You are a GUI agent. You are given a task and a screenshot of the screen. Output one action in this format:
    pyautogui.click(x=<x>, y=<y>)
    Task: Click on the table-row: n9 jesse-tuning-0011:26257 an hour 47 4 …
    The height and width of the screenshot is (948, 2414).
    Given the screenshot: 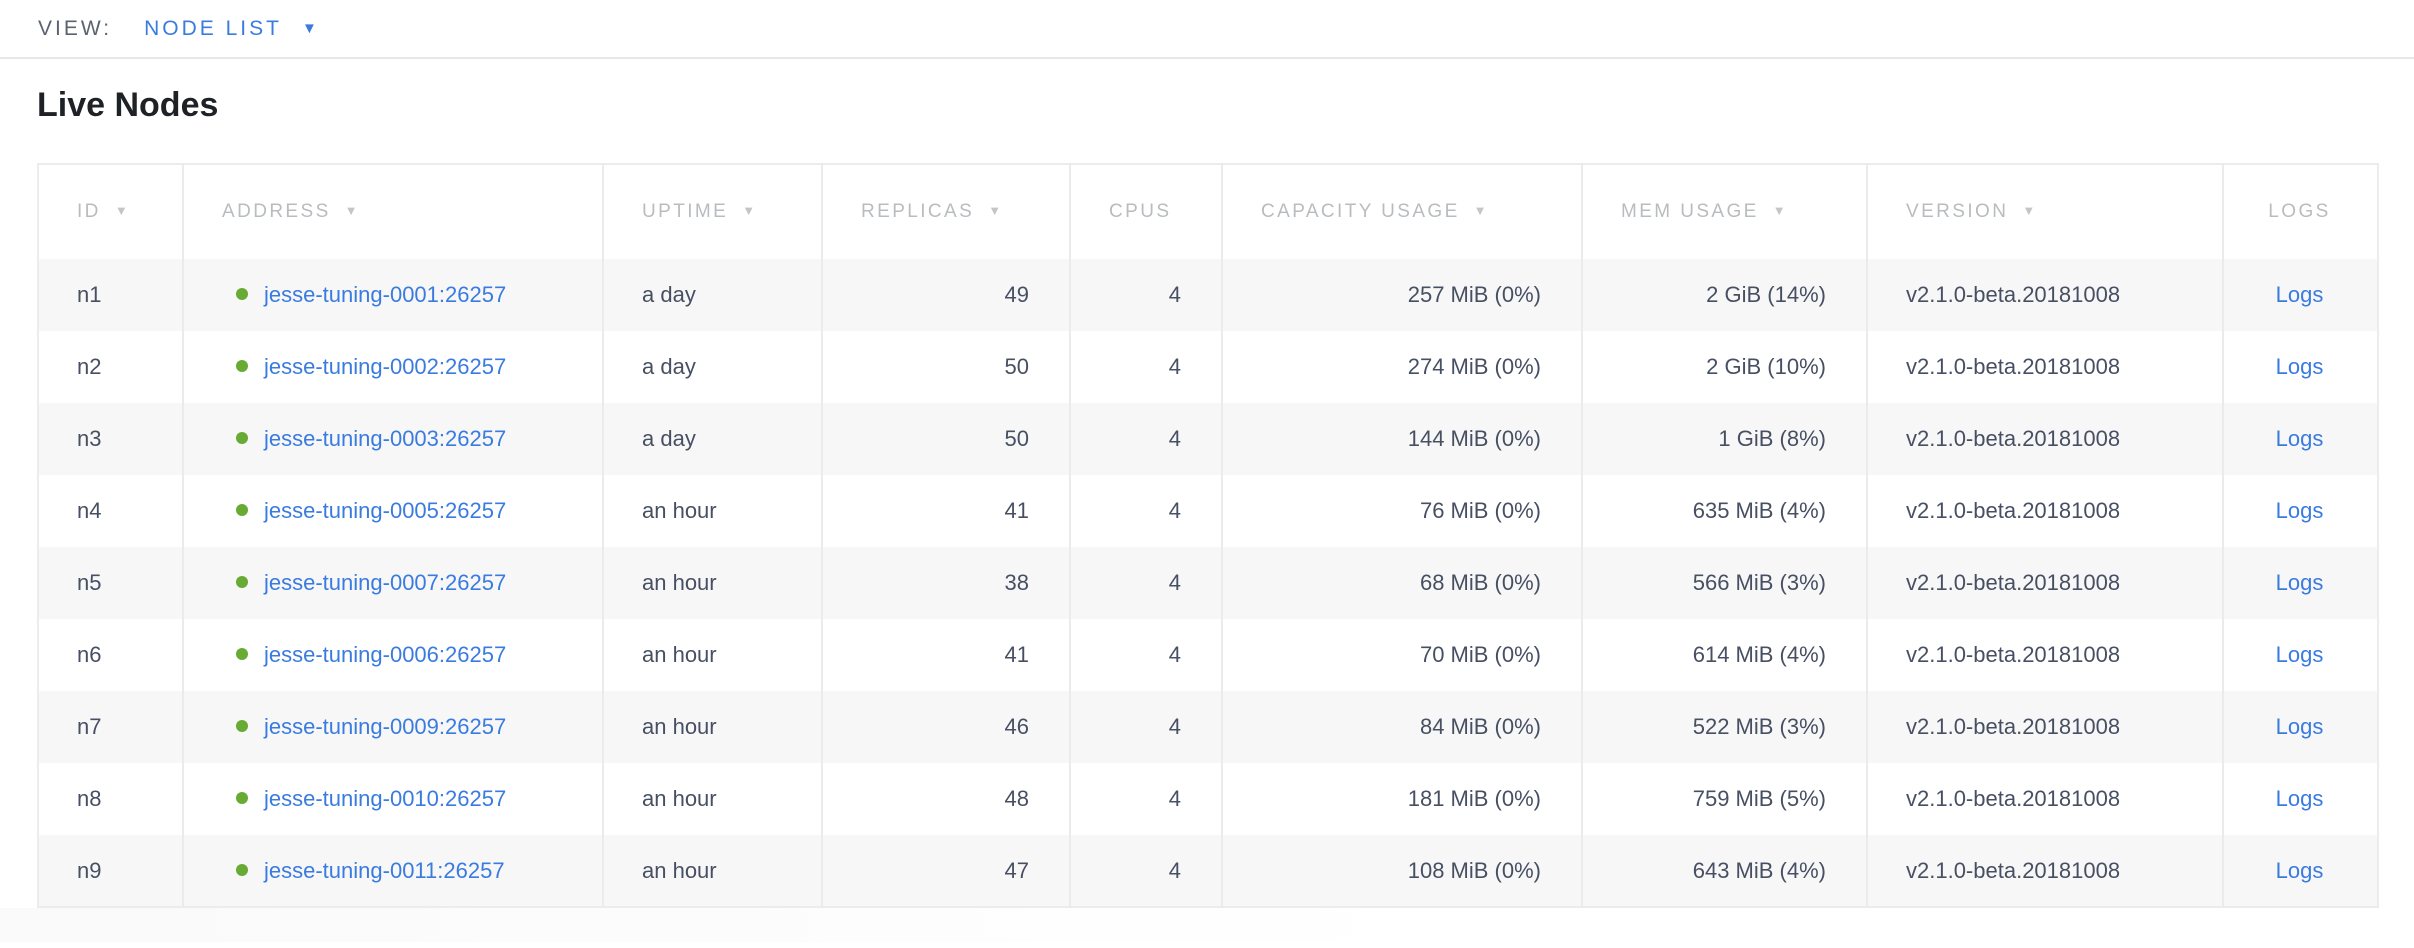 What is the action you would take?
    pyautogui.click(x=1208, y=871)
    